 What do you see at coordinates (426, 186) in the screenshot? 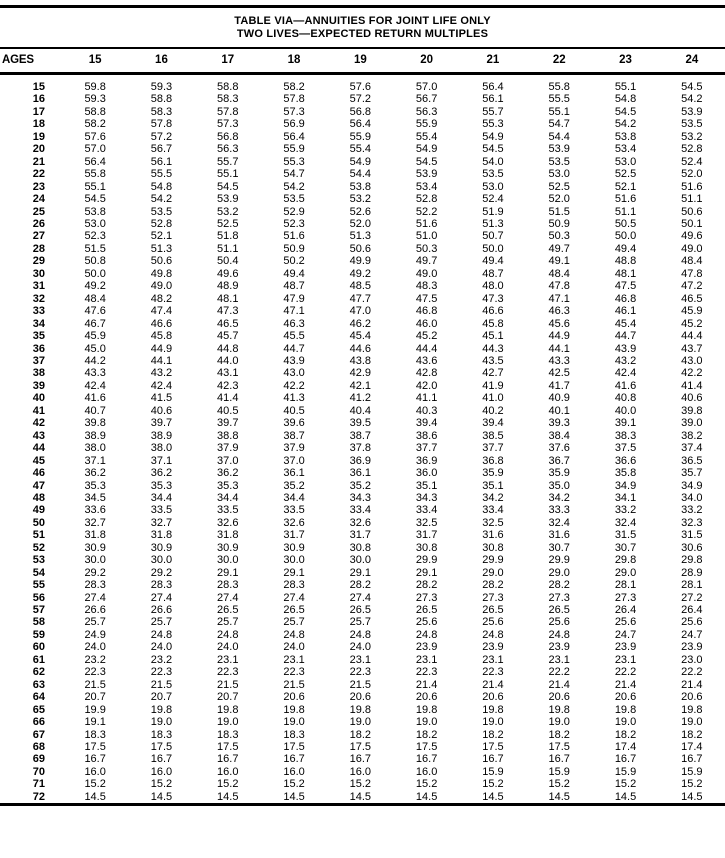
I see `multiple-cell: 53.4` at bounding box center [426, 186].